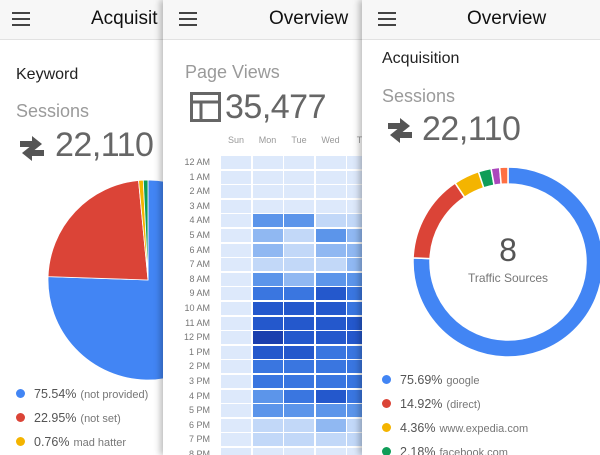 This screenshot has height=455, width=600. What do you see at coordinates (455, 433) in the screenshot?
I see `legend-item: 4.36% www.expedia.com` at bounding box center [455, 433].